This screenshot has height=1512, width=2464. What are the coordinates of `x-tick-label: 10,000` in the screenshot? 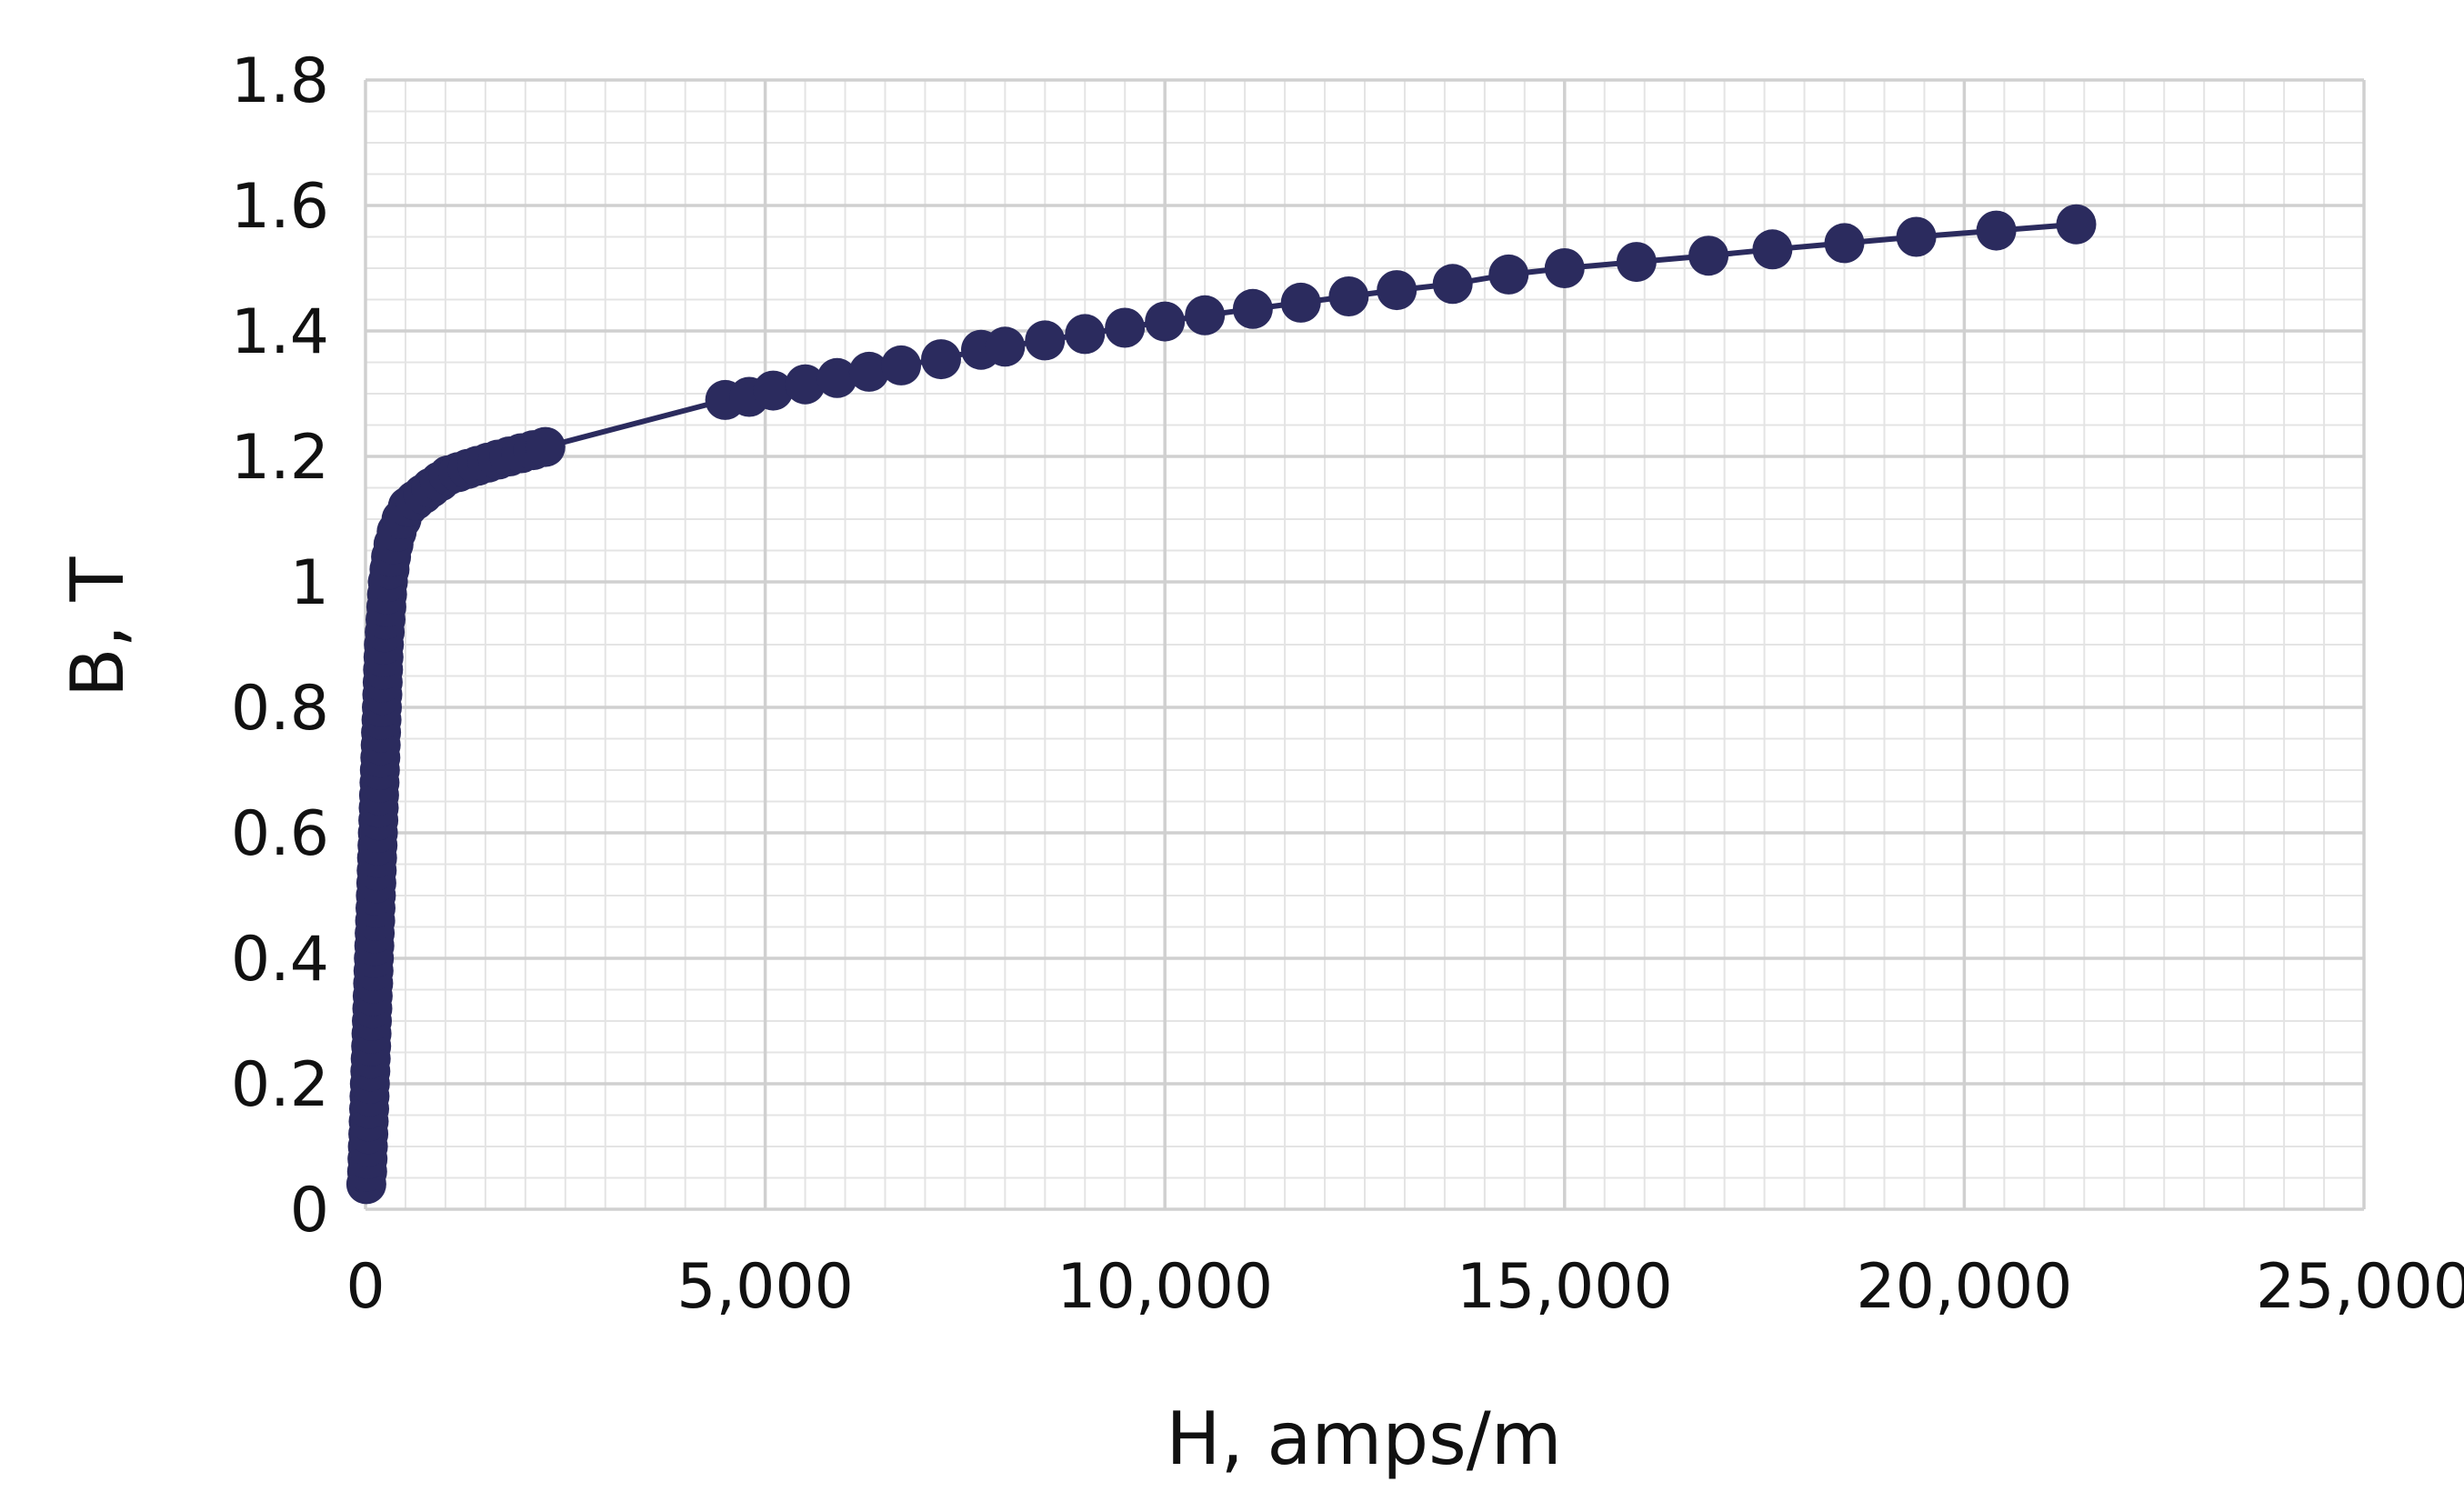 It's located at (1165, 1287).